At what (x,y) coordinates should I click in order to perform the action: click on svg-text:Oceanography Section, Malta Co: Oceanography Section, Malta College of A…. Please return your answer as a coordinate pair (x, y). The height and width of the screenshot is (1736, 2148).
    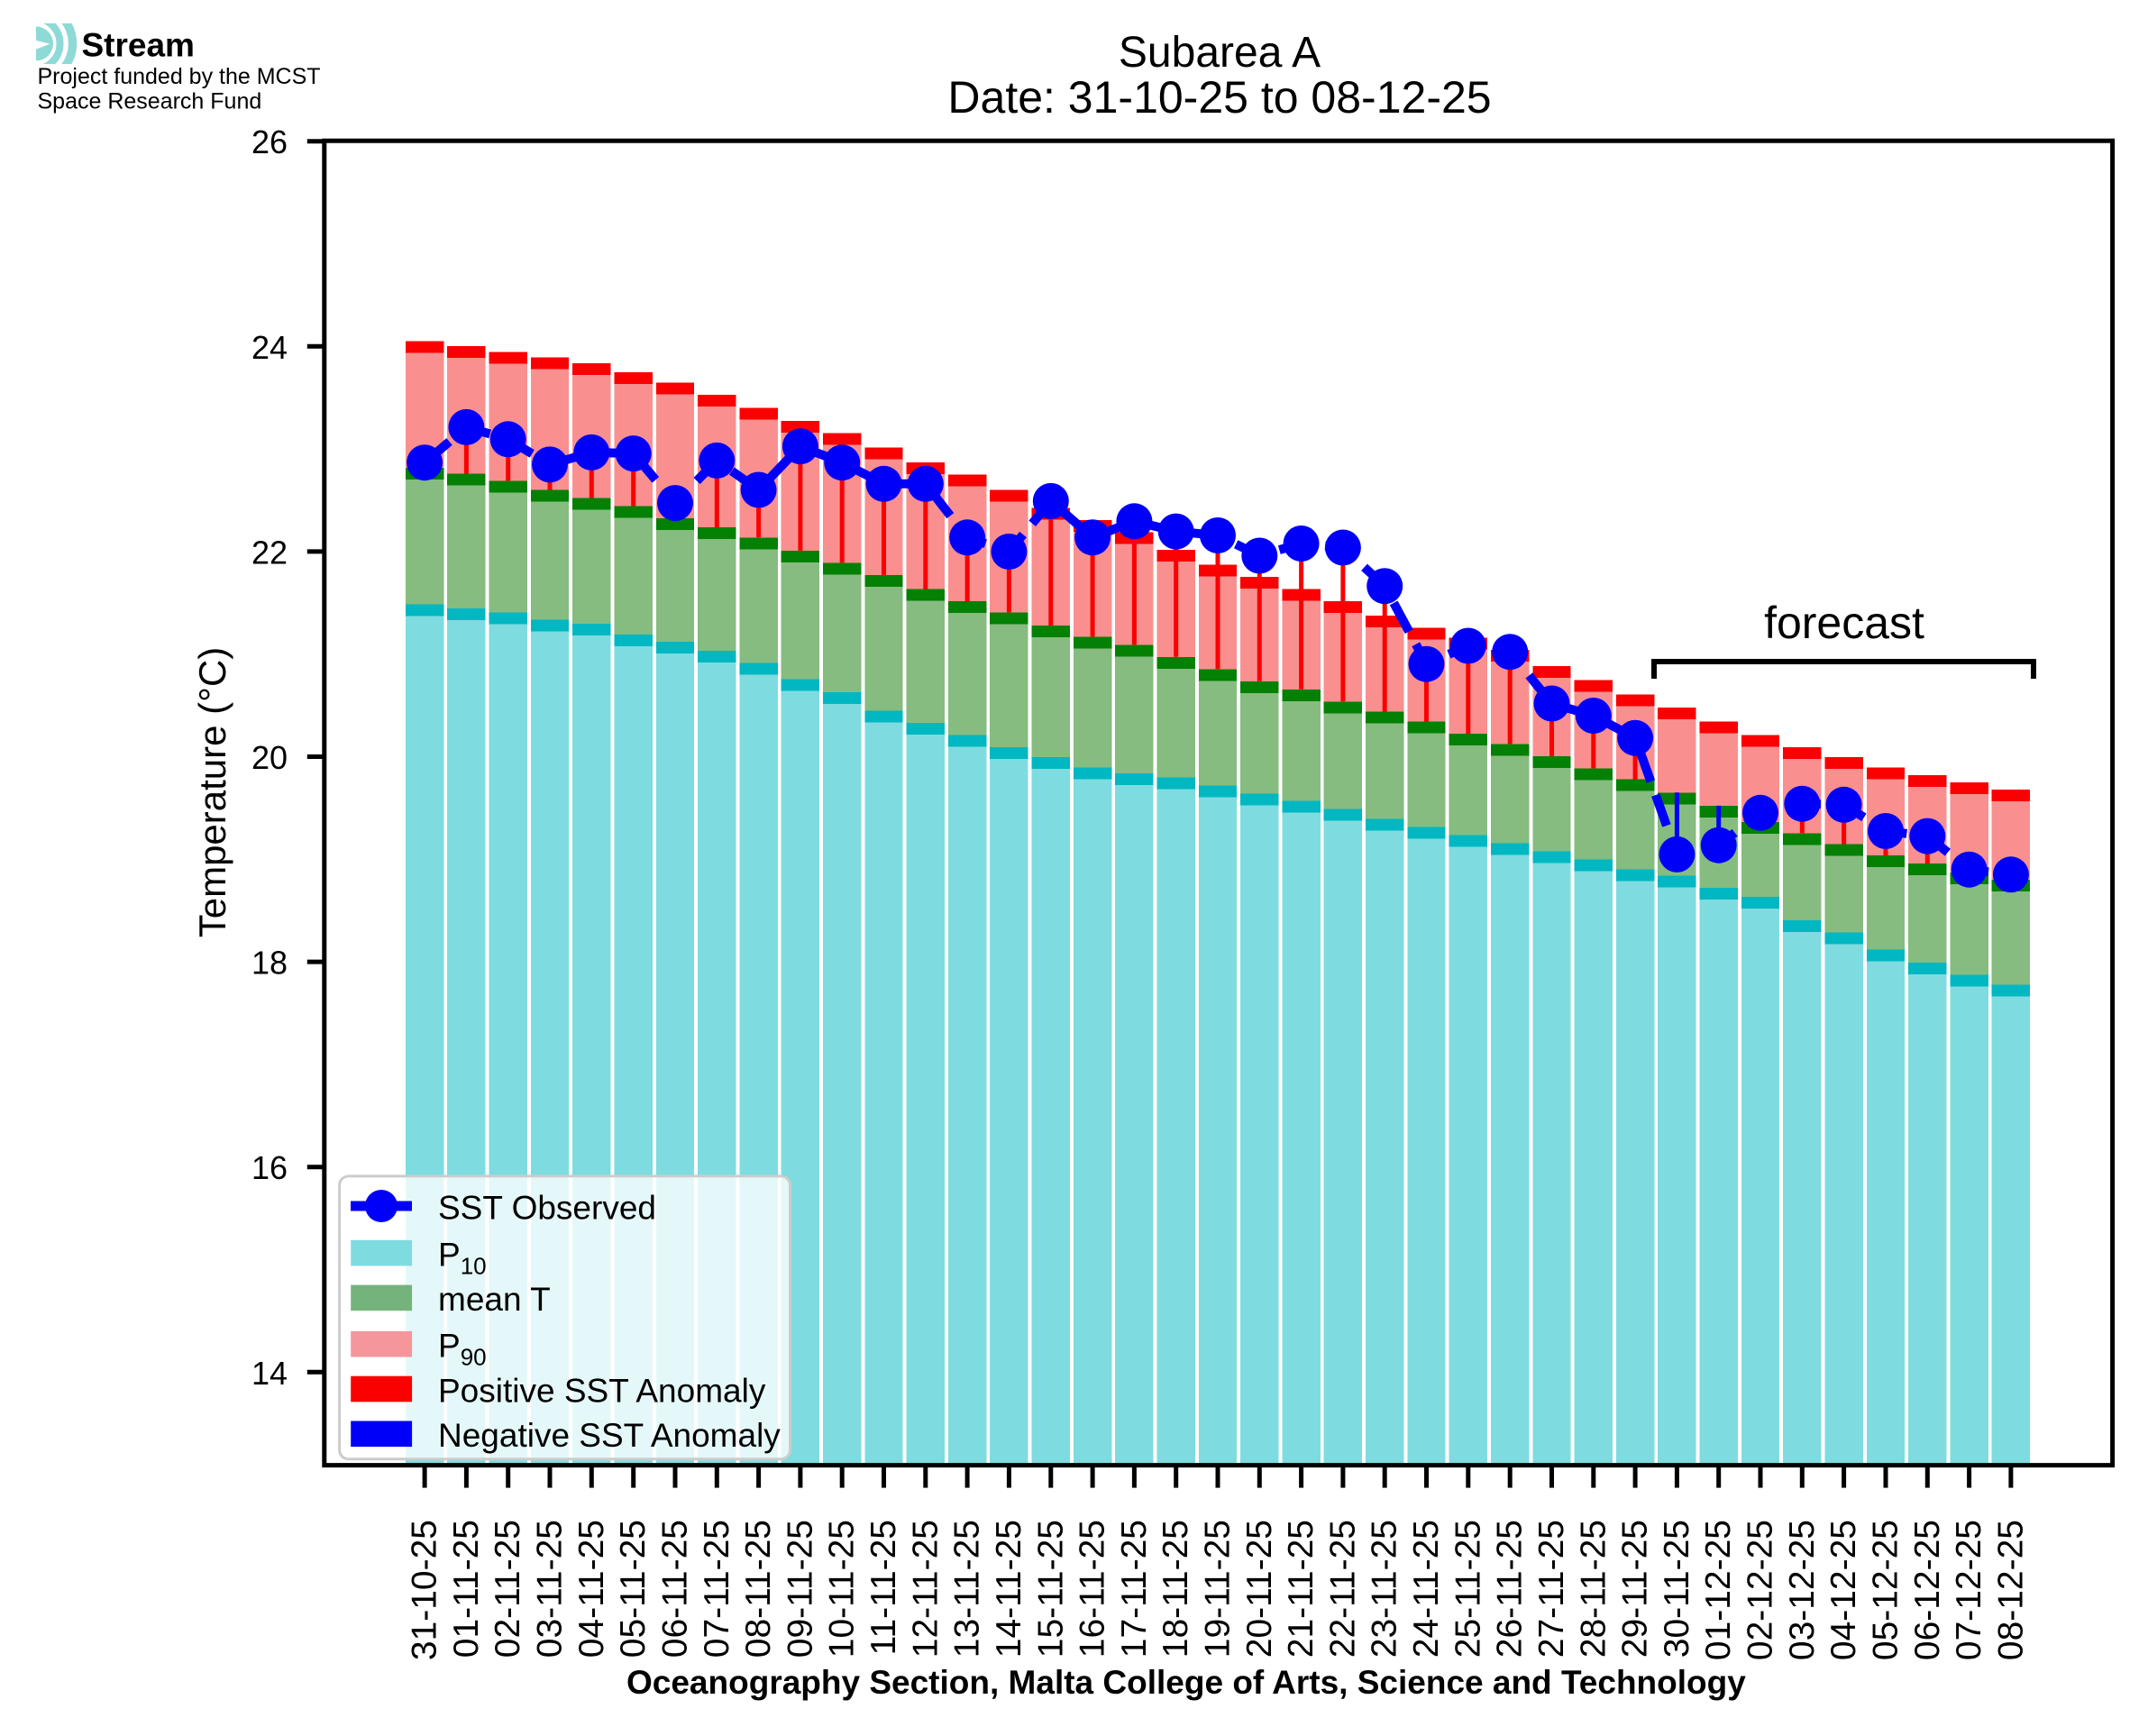
    Looking at the image, I should click on (1186, 1682).